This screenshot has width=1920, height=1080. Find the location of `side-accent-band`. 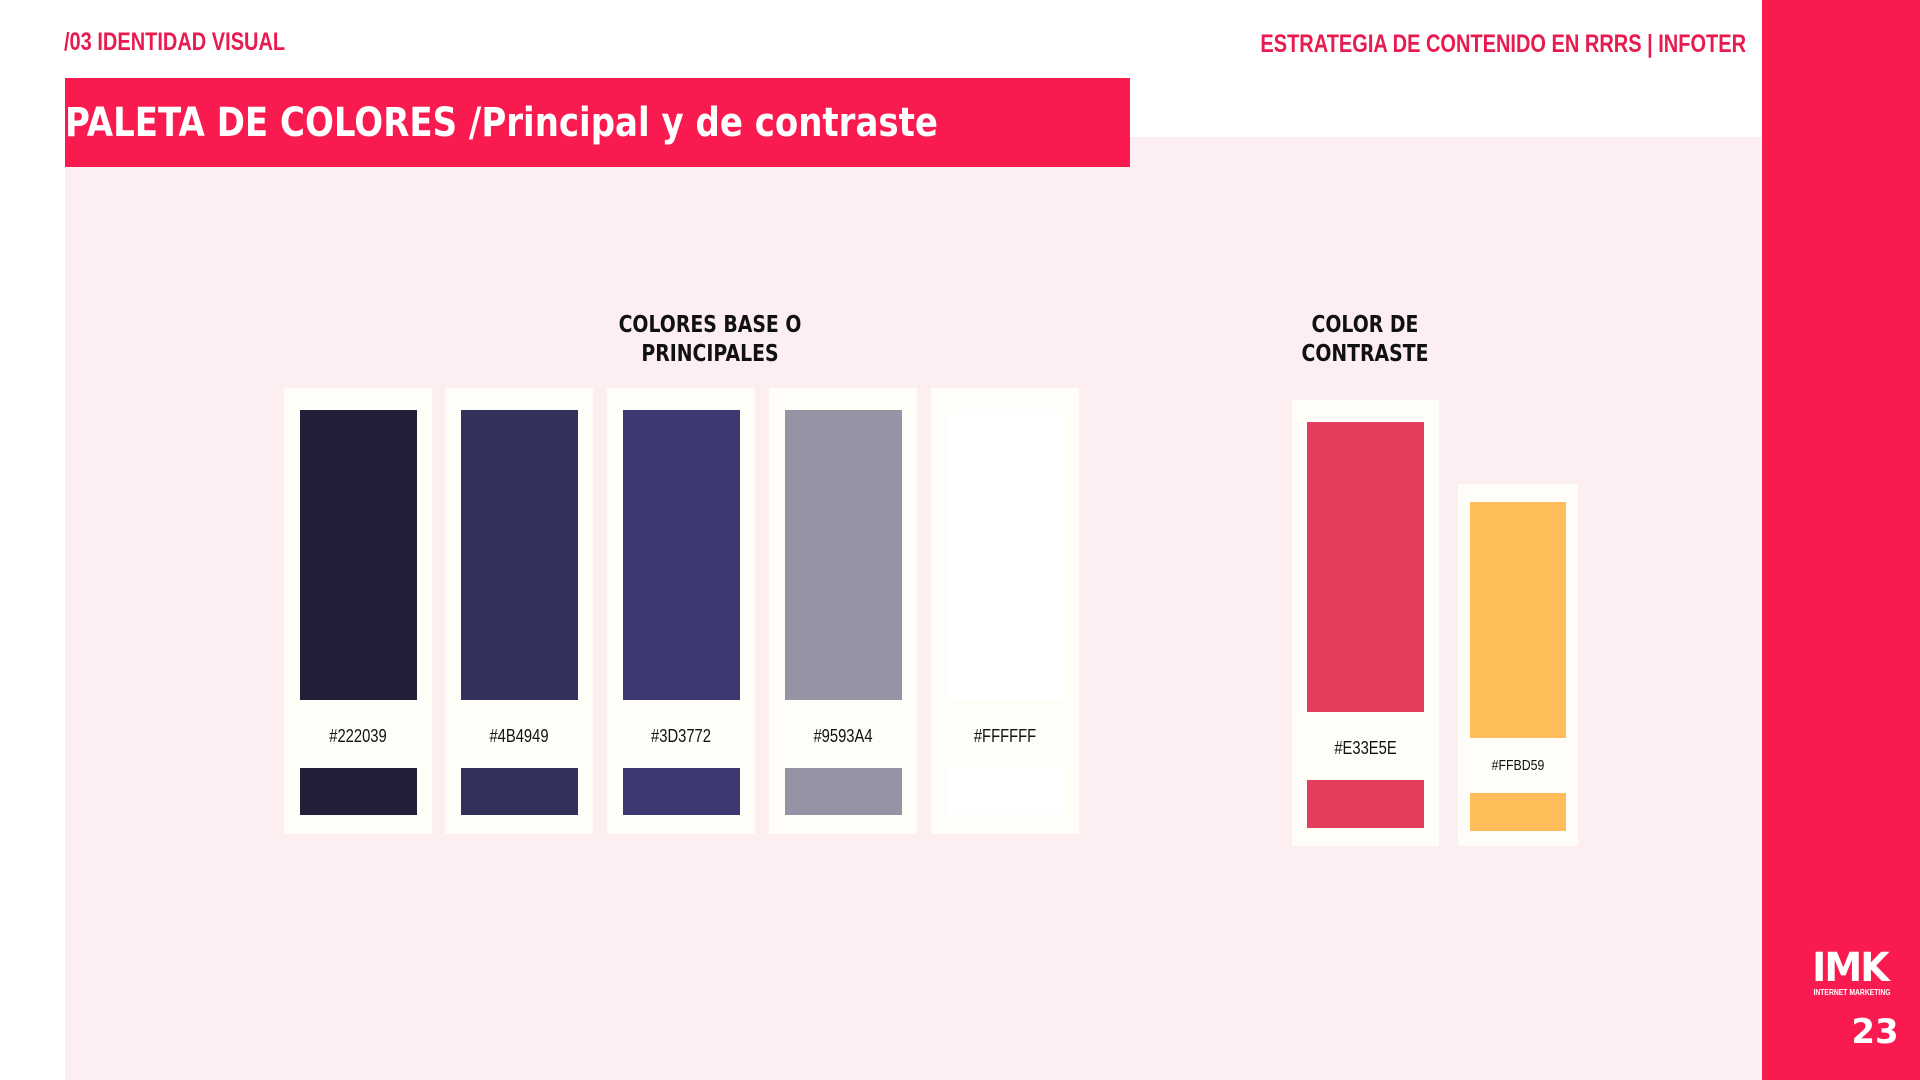

side-accent-band is located at coordinates (1841, 540).